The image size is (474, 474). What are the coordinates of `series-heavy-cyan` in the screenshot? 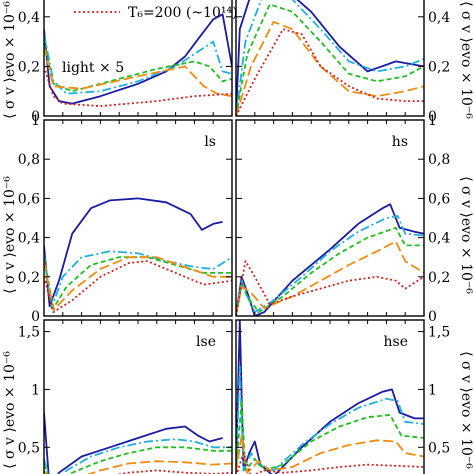 It's located at (330, 58).